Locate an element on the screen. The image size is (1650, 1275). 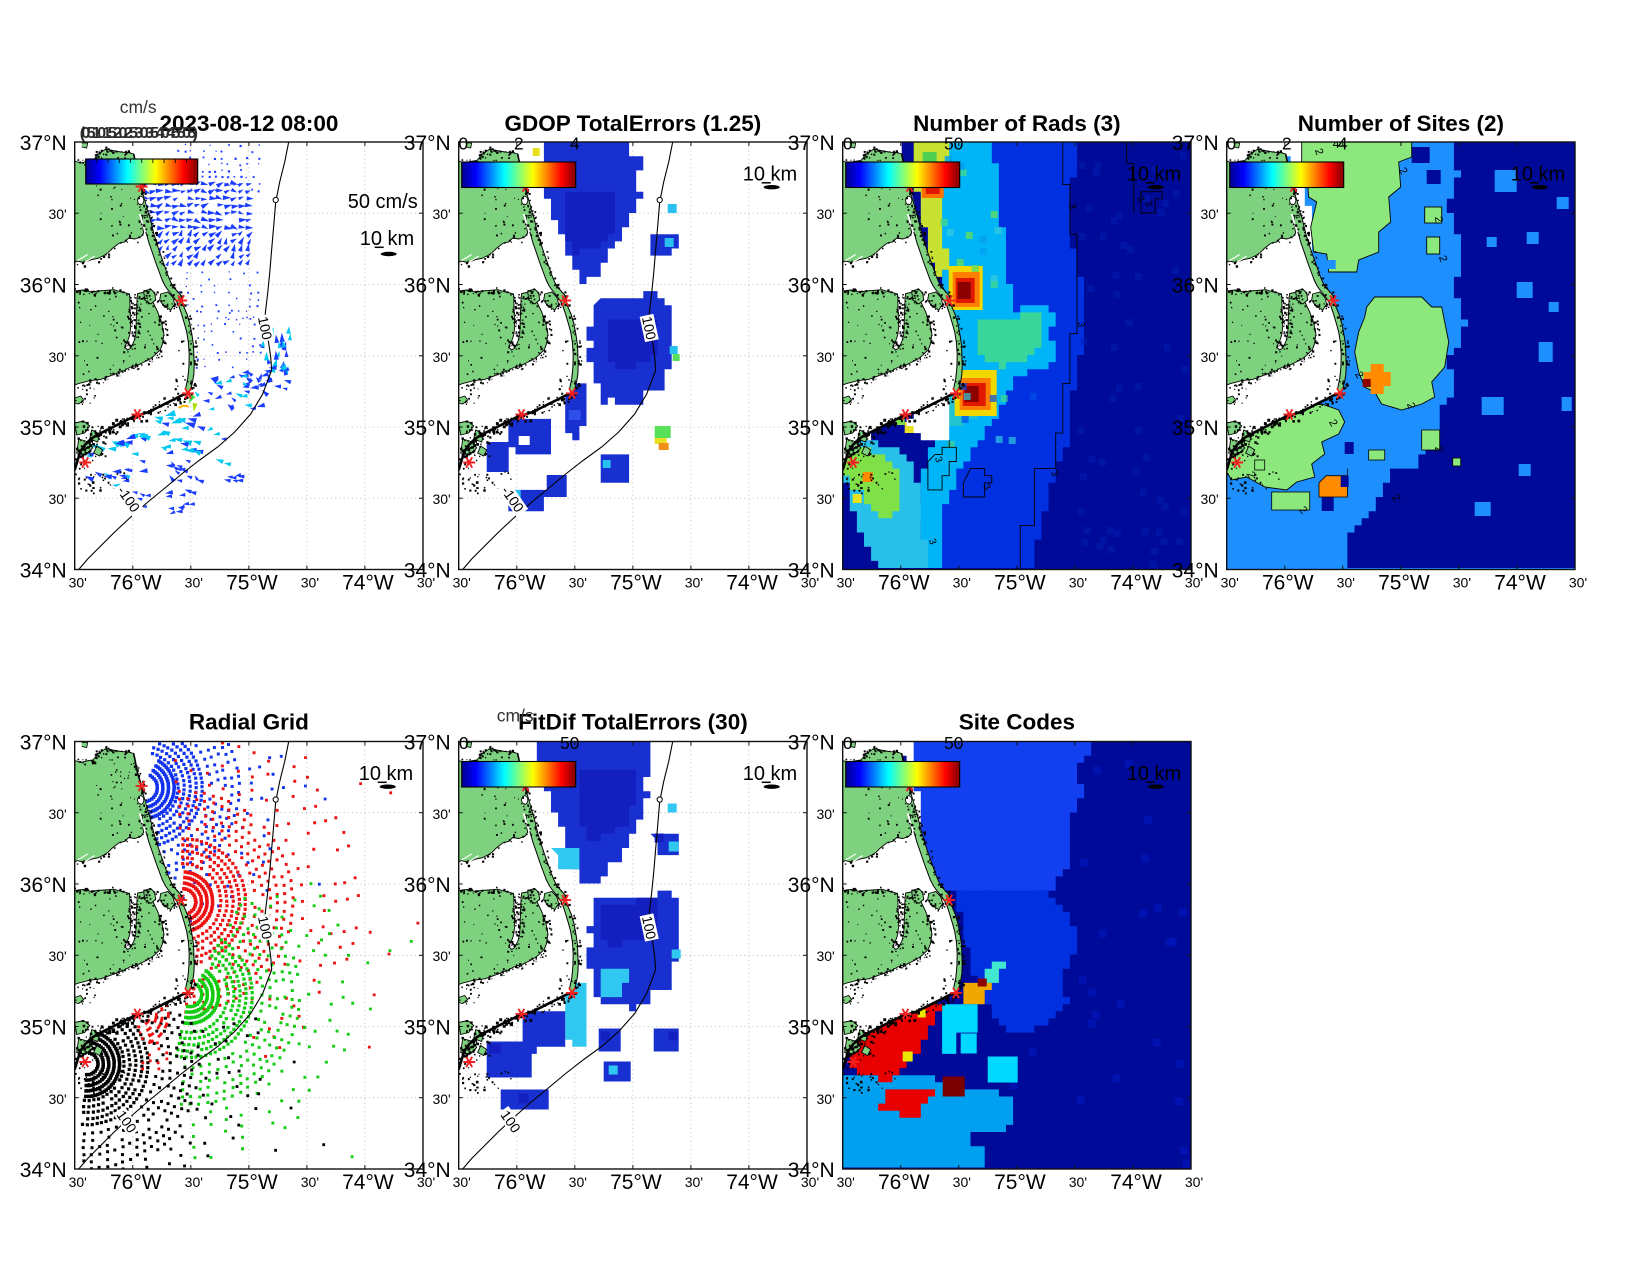
svg-text: Number of Sites (2) is located at coordinates (1401, 123).